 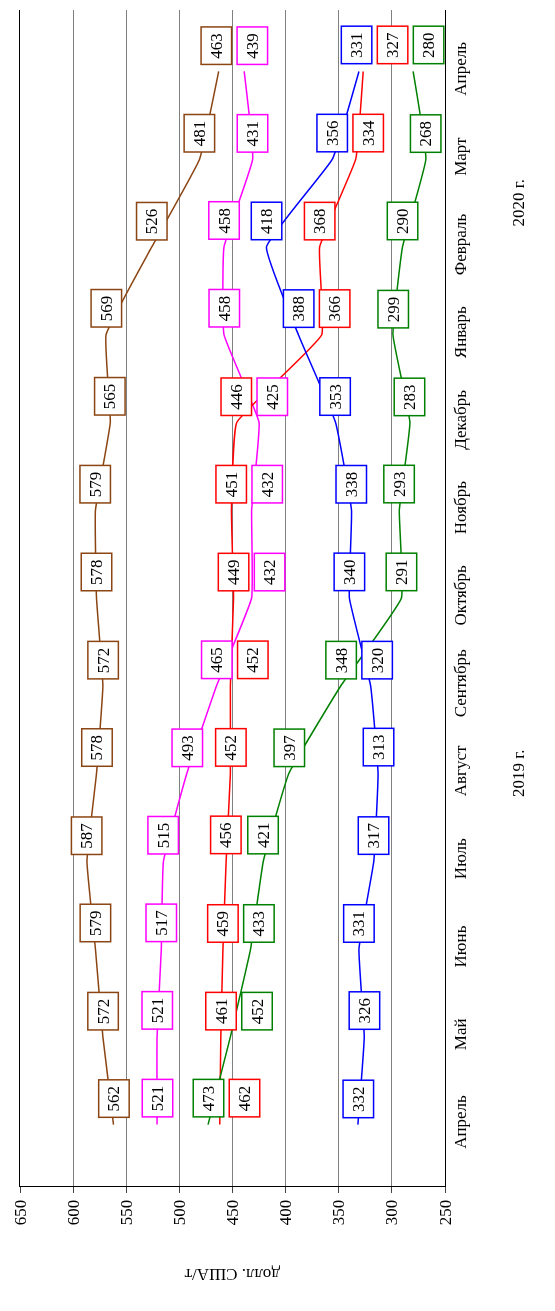 I want to click on data-label: 280, so click(x=429, y=45).